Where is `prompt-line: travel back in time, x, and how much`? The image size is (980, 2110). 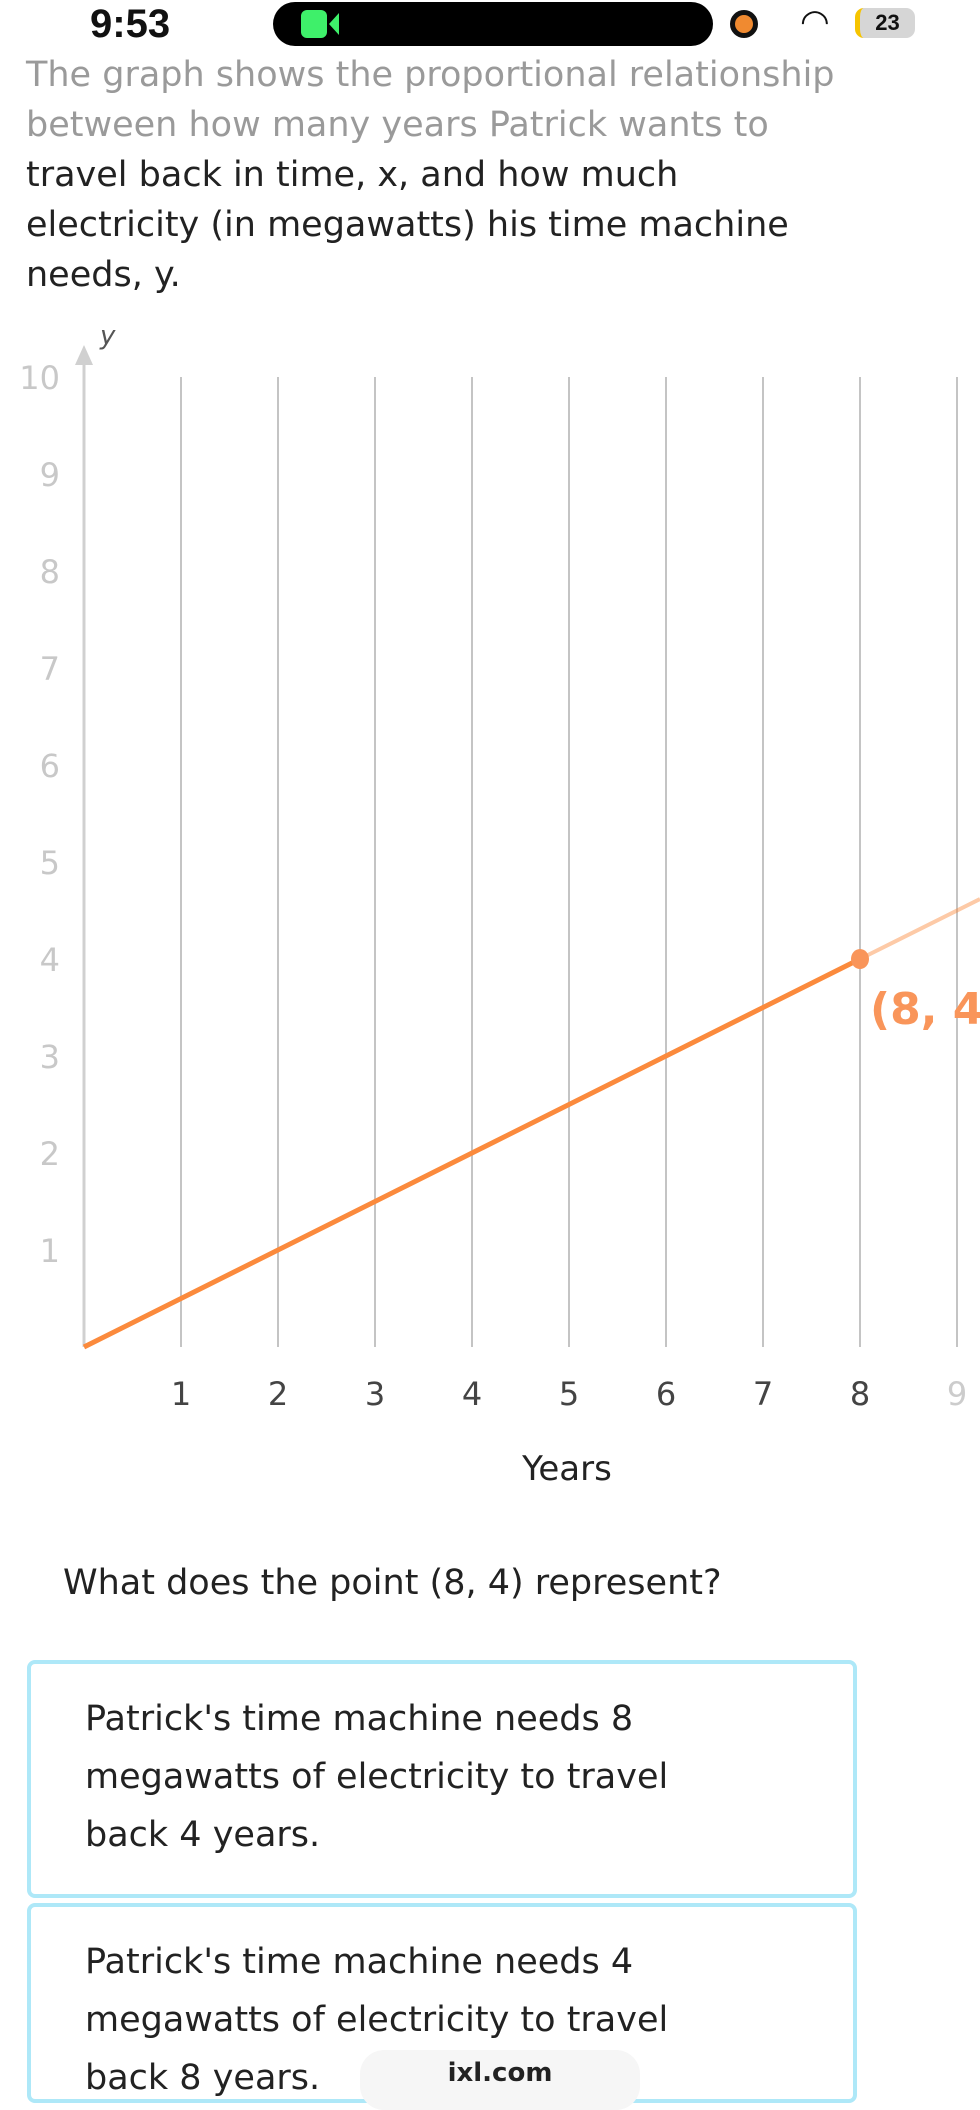
prompt-line: travel back in time, x, and how much is located at coordinates (352, 175).